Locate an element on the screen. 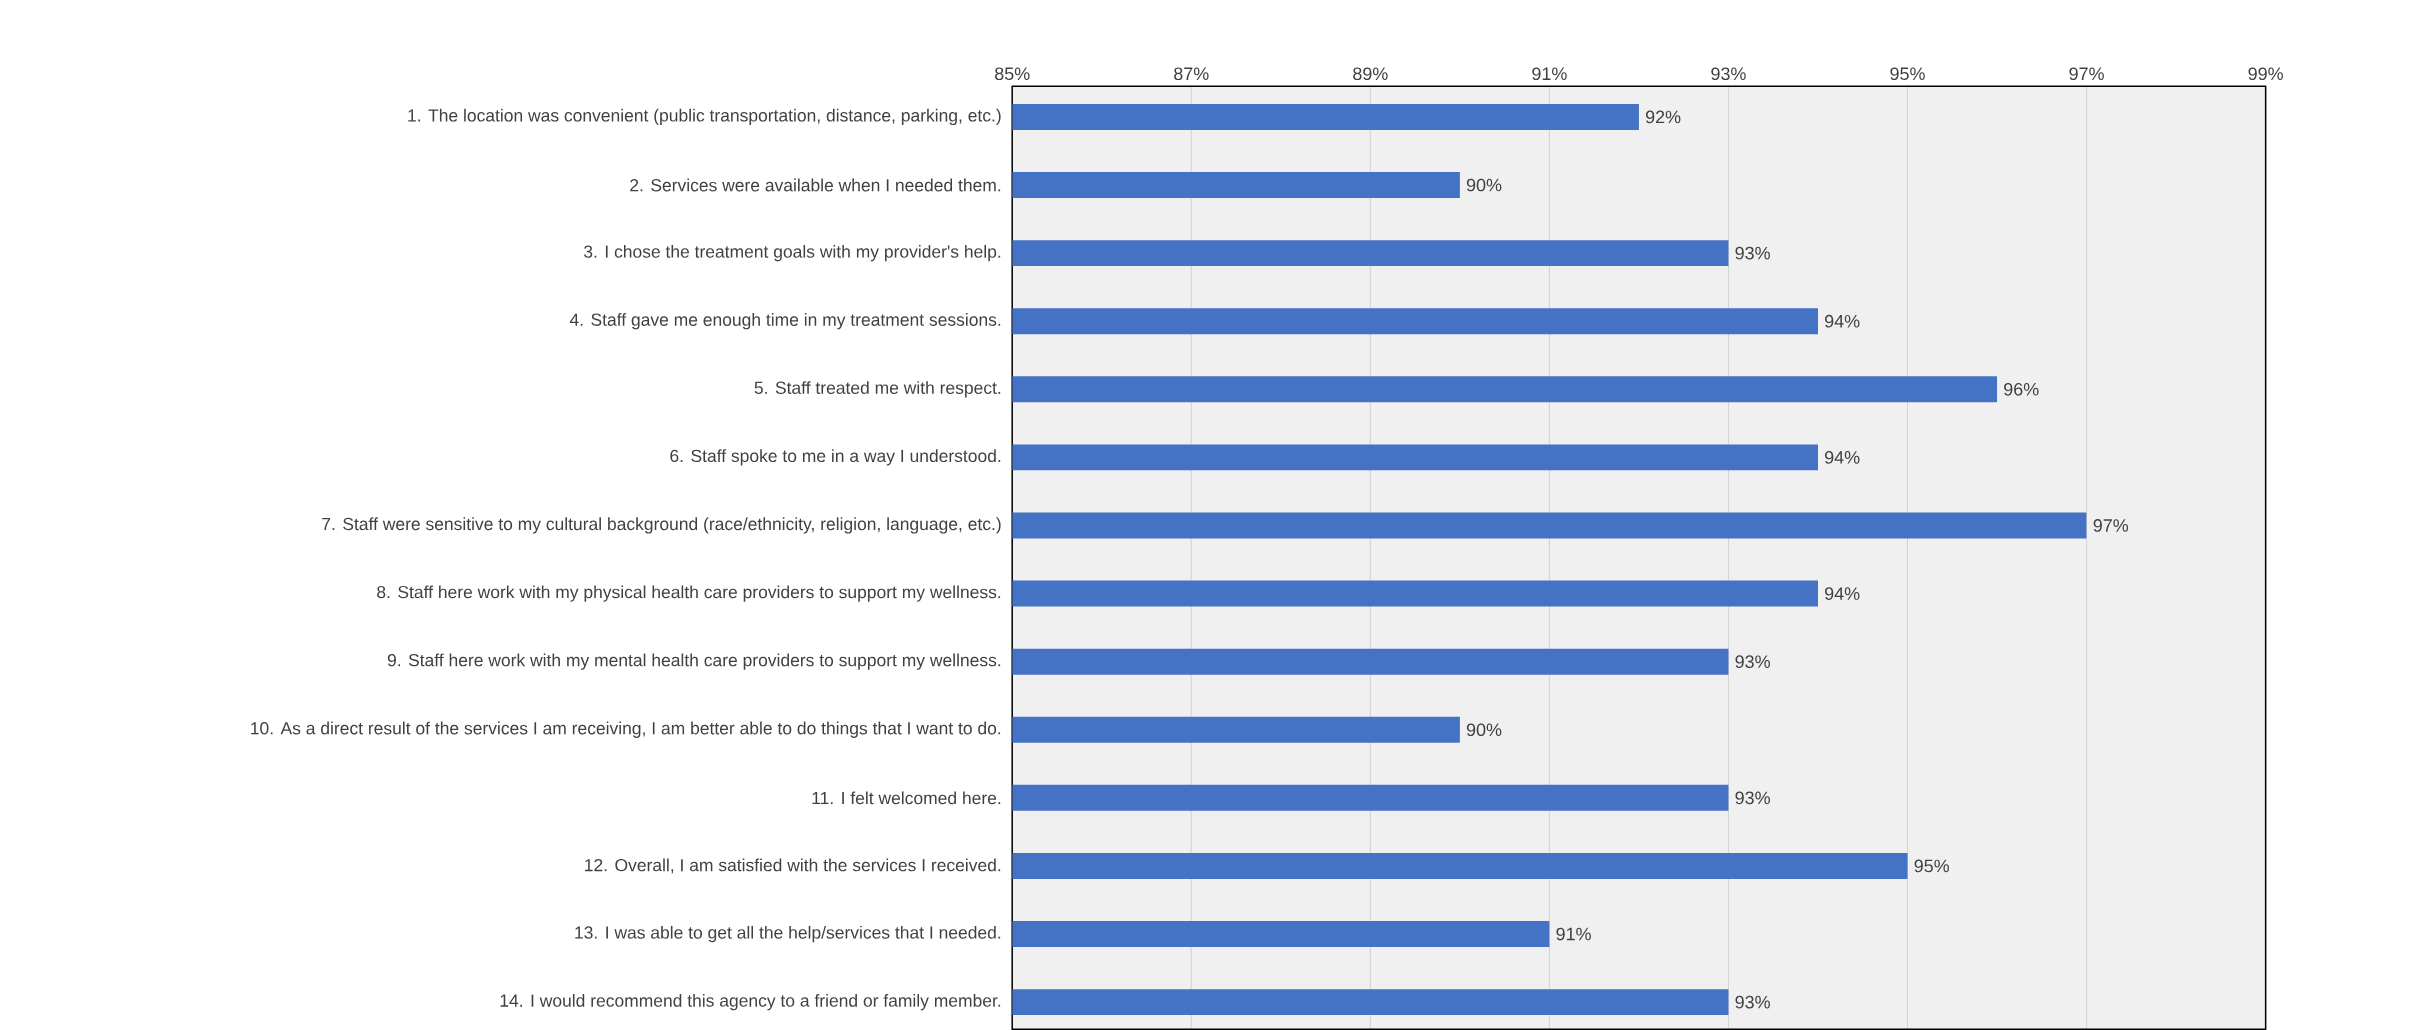 Image resolution: width=2433 pixels, height=1030 pixels. data-label: 95% is located at coordinates (1932, 866).